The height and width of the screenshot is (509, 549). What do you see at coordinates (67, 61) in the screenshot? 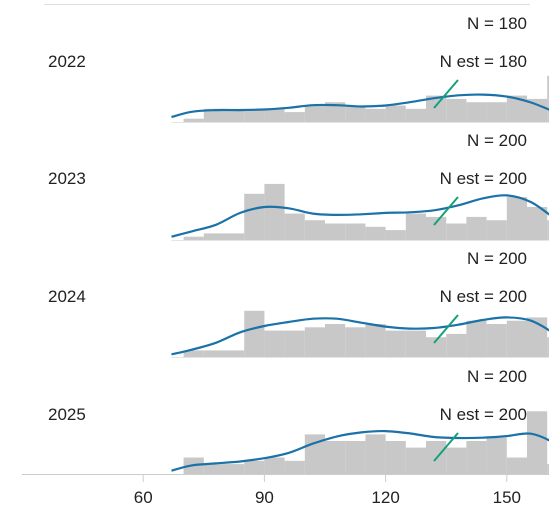
I see `panel-year-label: 2022` at bounding box center [67, 61].